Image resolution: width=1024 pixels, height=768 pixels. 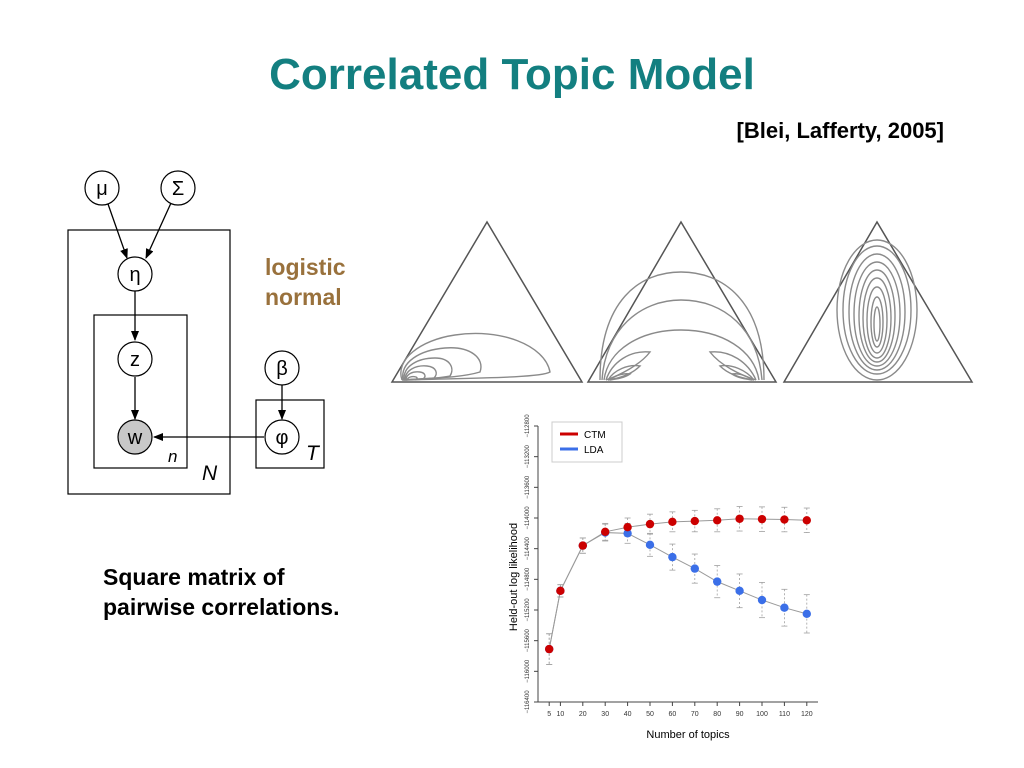 I want to click on node-phi, so click(x=282, y=437).